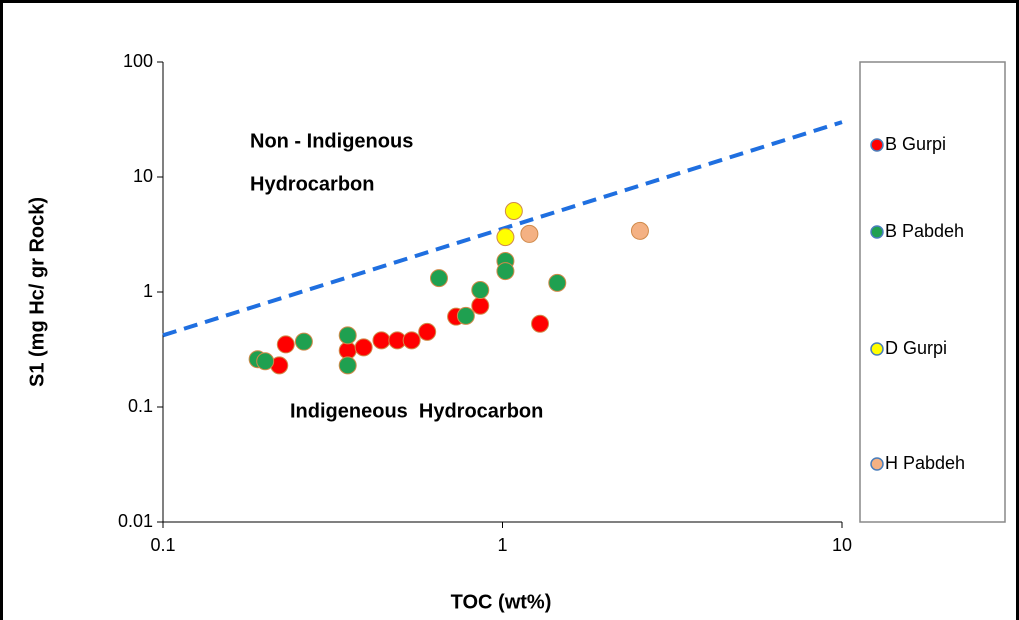 The image size is (1019, 620). Describe the element at coordinates (37, 292) in the screenshot. I see `y-axis-label: S1 (mg Hc/ gr Rock)` at that location.